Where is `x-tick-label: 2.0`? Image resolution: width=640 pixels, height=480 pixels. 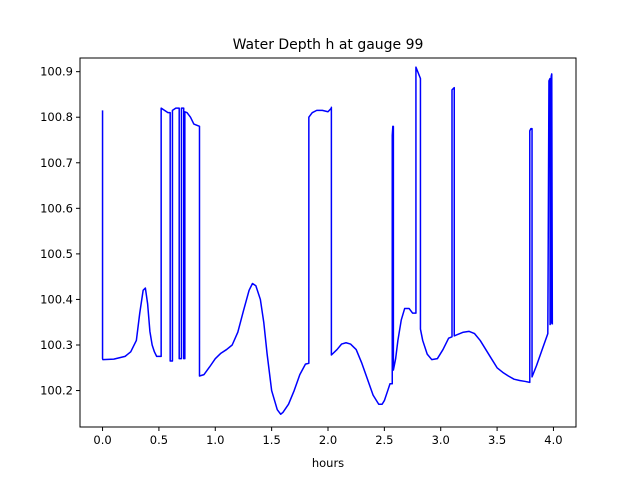
x-tick-label: 2.0 is located at coordinates (328, 440).